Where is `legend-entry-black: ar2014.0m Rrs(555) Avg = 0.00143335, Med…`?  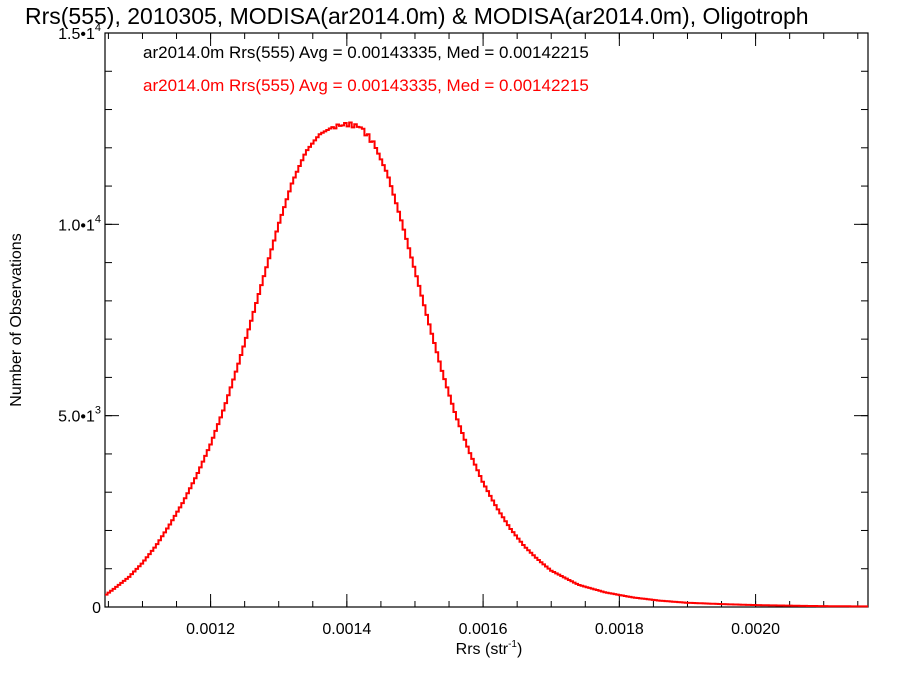
legend-entry-black: ar2014.0m Rrs(555) Avg = 0.00143335, Med… is located at coordinates (366, 52).